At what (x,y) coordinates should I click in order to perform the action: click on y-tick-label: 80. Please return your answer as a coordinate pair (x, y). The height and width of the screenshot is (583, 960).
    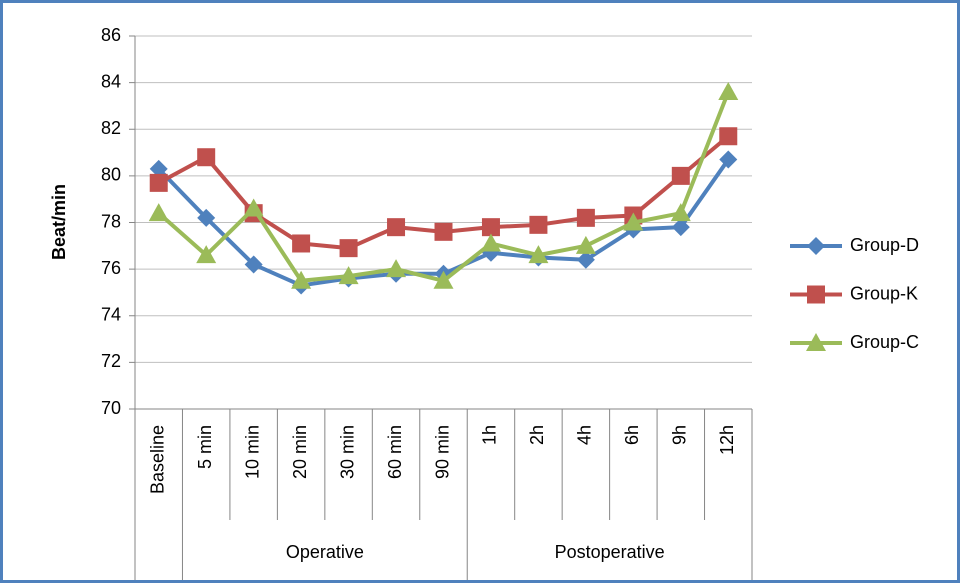
    Looking at the image, I should click on (111, 175).